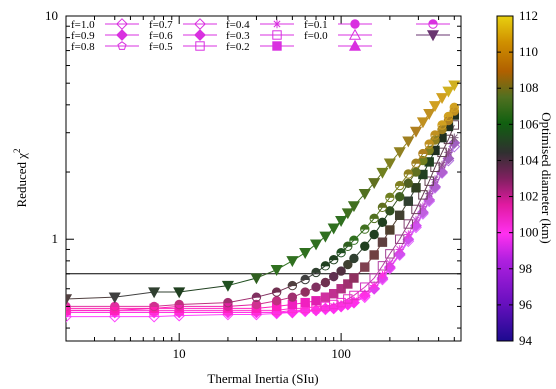 Image resolution: width=556 pixels, height=389 pixels. I want to click on colorbar-tick-label: 106, so click(529, 123).